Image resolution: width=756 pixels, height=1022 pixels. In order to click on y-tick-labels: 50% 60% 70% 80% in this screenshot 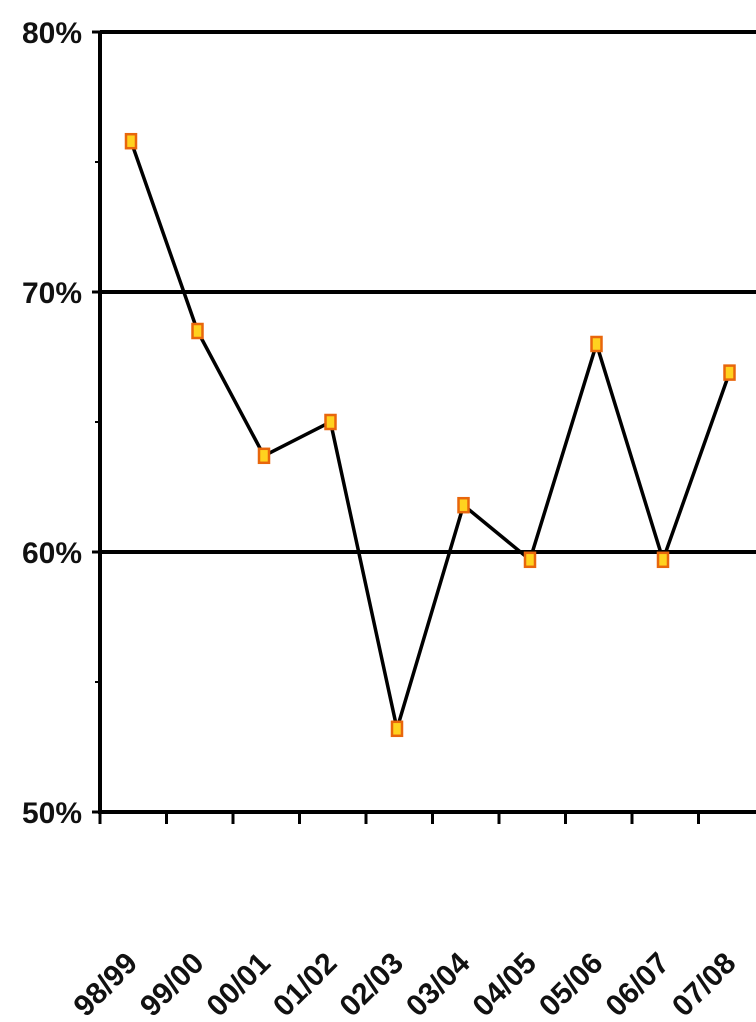, I will do `click(52, 423)`.